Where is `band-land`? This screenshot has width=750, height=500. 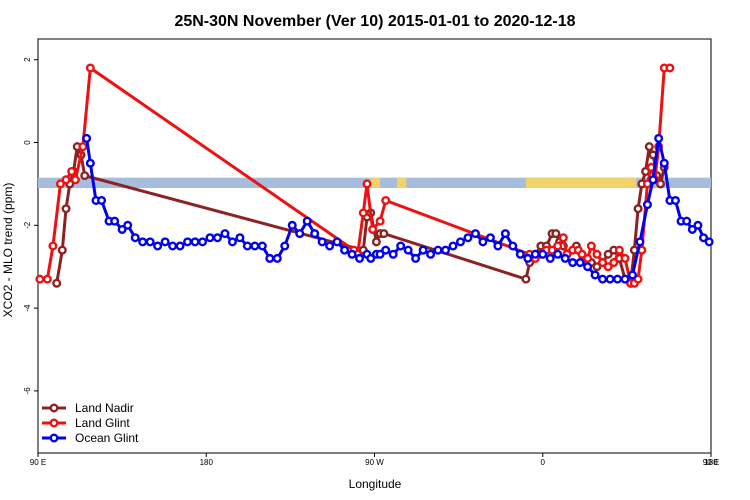
band-land is located at coordinates (581, 183).